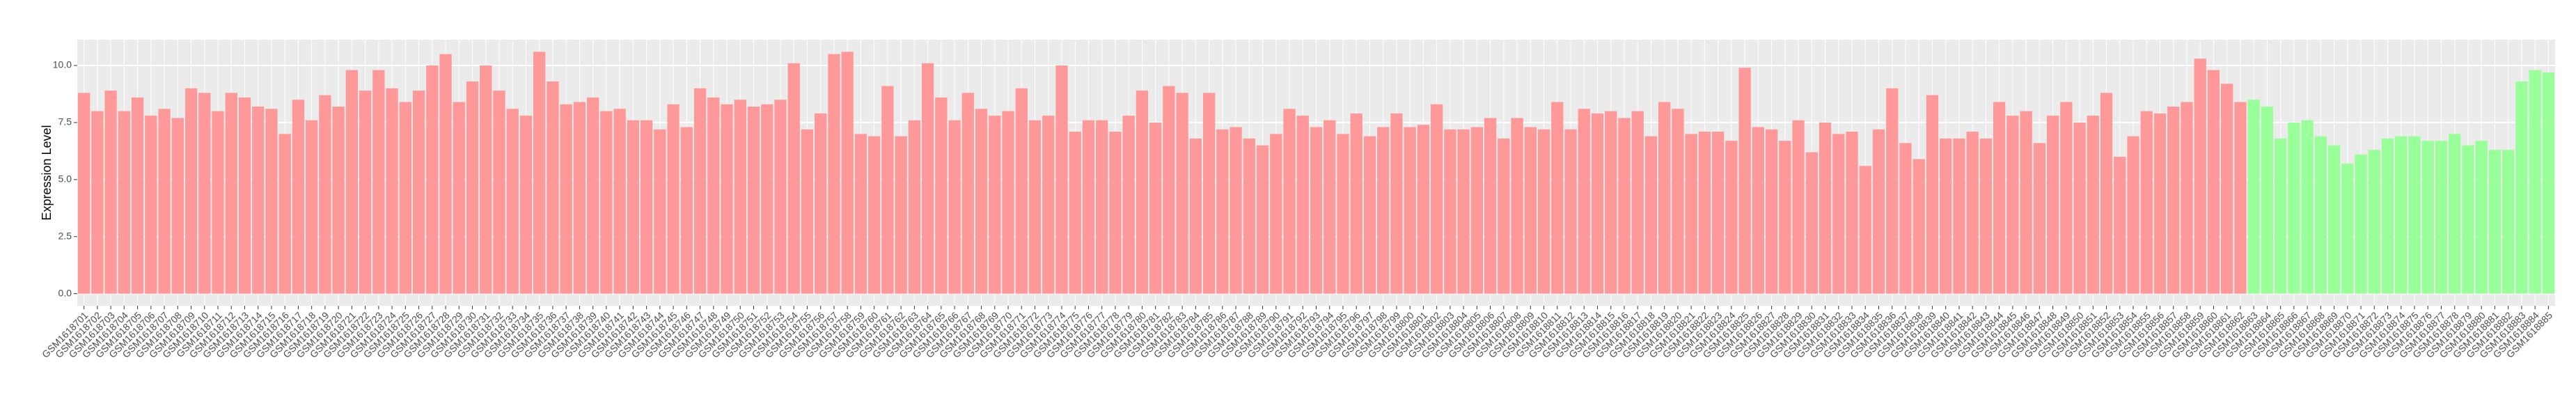  I want to click on y-tick-label: 2.5, so click(65, 235).